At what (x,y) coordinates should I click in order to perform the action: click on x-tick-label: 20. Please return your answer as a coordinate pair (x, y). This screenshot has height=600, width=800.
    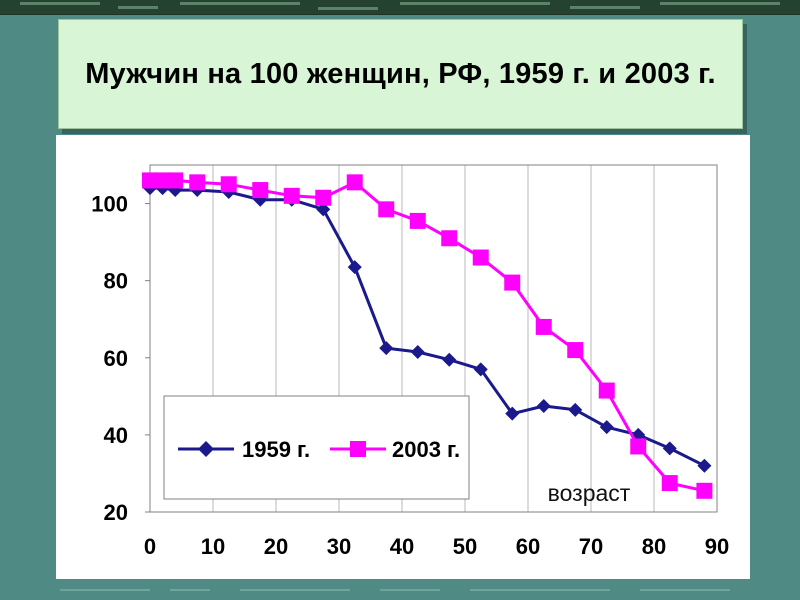
    Looking at the image, I should click on (276, 546).